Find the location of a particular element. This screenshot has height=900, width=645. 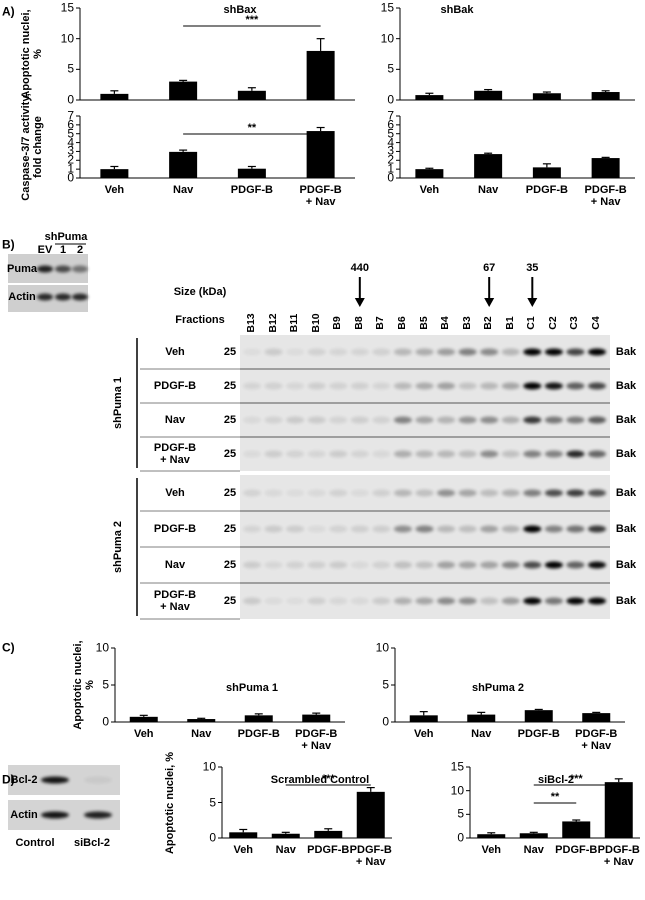

x-tick-label: PDGF-B + Nav is located at coordinates (370, 855).